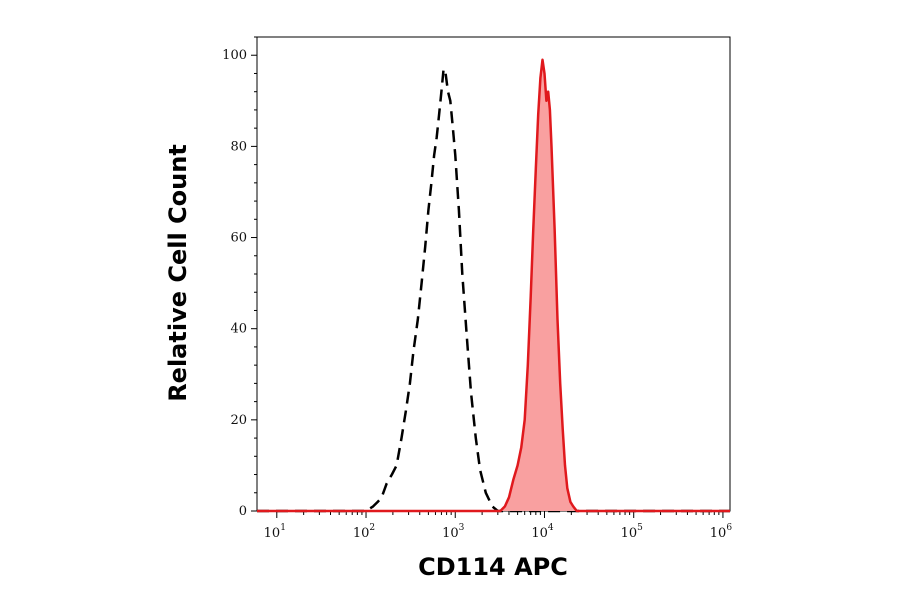 The image size is (900, 594). Describe the element at coordinates (238, 329) in the screenshot. I see `y-tick-label: 40` at that location.